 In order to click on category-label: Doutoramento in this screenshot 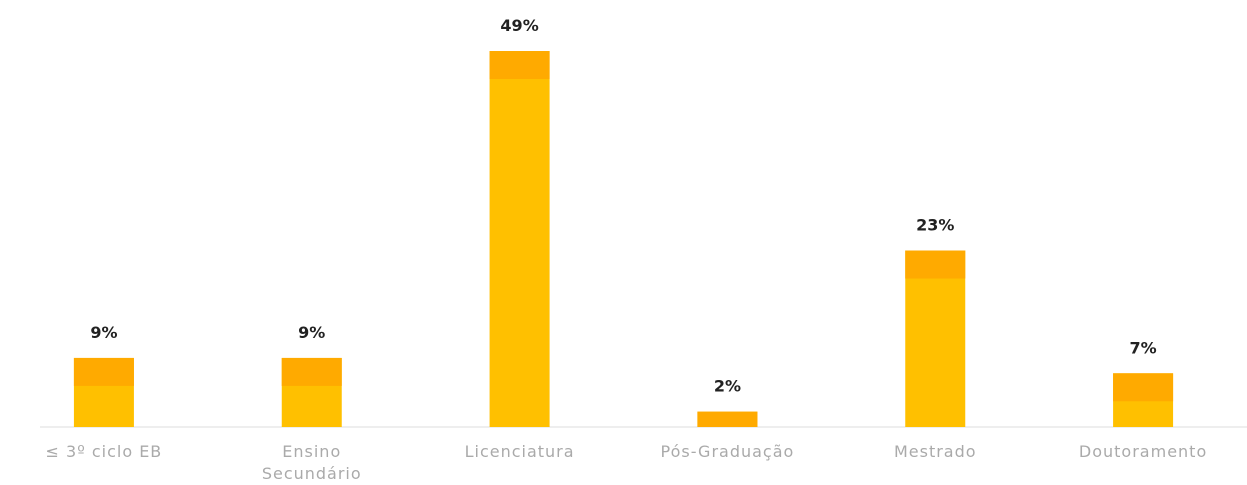, I will do `click(1143, 451)`.